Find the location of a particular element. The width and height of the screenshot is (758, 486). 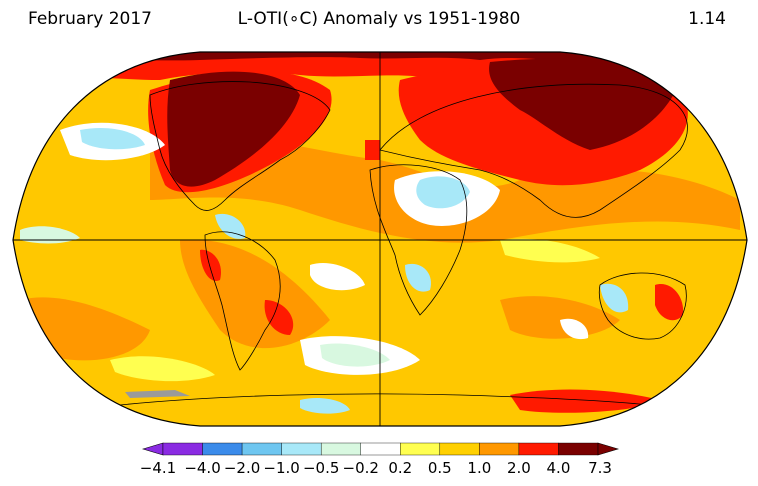

north-america-coast is located at coordinates (240, 146).